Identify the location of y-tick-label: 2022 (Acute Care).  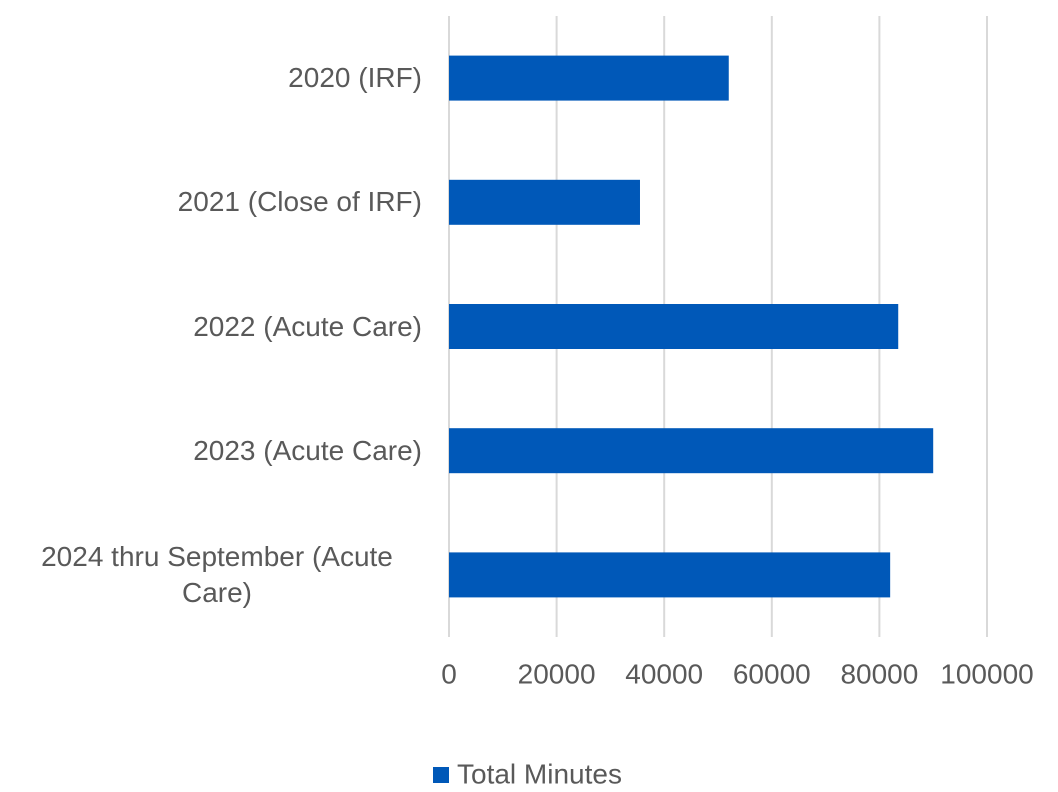
(307, 326).